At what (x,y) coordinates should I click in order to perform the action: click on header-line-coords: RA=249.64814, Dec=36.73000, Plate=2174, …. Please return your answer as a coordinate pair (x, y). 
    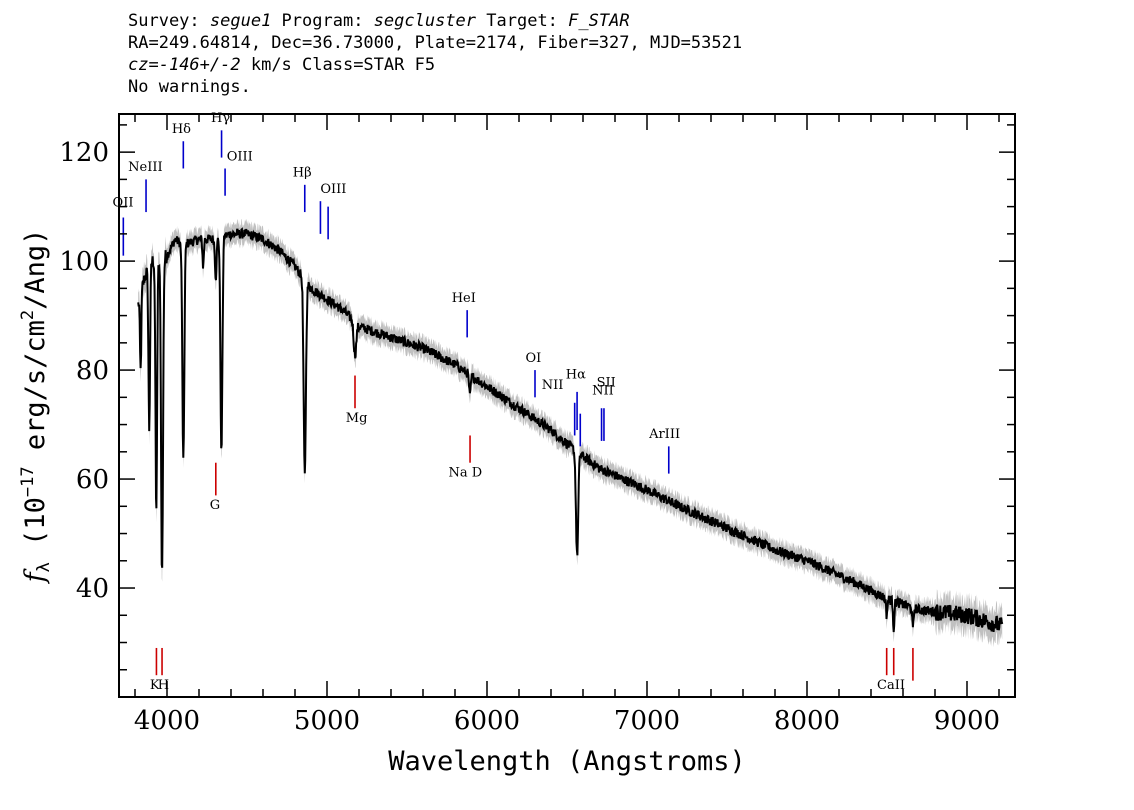
    Looking at the image, I should click on (435, 43).